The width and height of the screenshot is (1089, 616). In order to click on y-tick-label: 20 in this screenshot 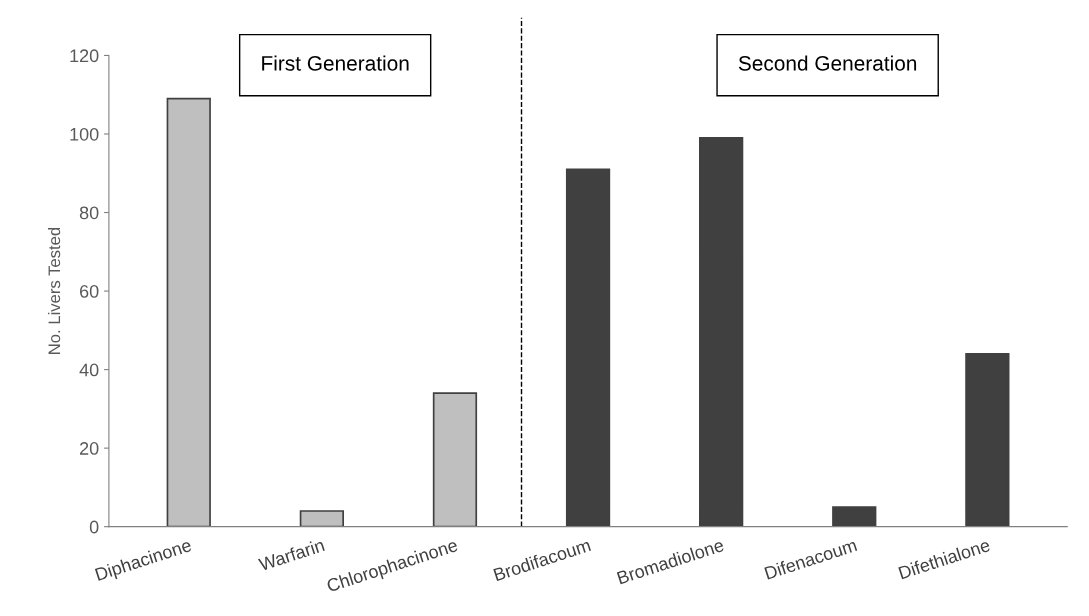, I will do `click(89, 448)`.